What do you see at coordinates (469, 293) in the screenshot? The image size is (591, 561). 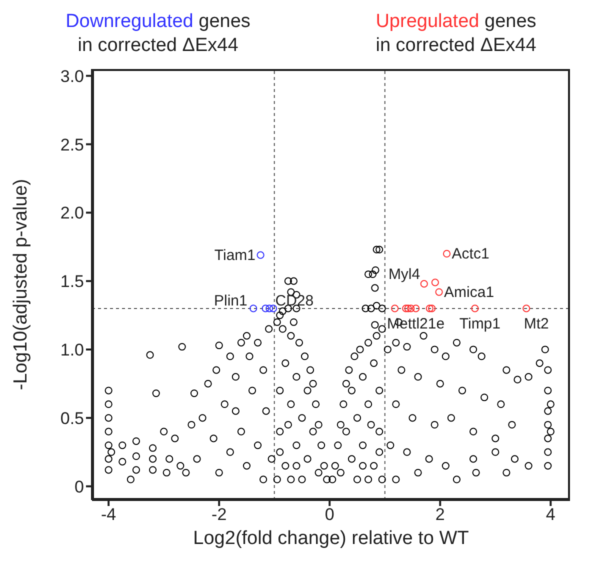 I see `annotation: Amica1` at bounding box center [469, 293].